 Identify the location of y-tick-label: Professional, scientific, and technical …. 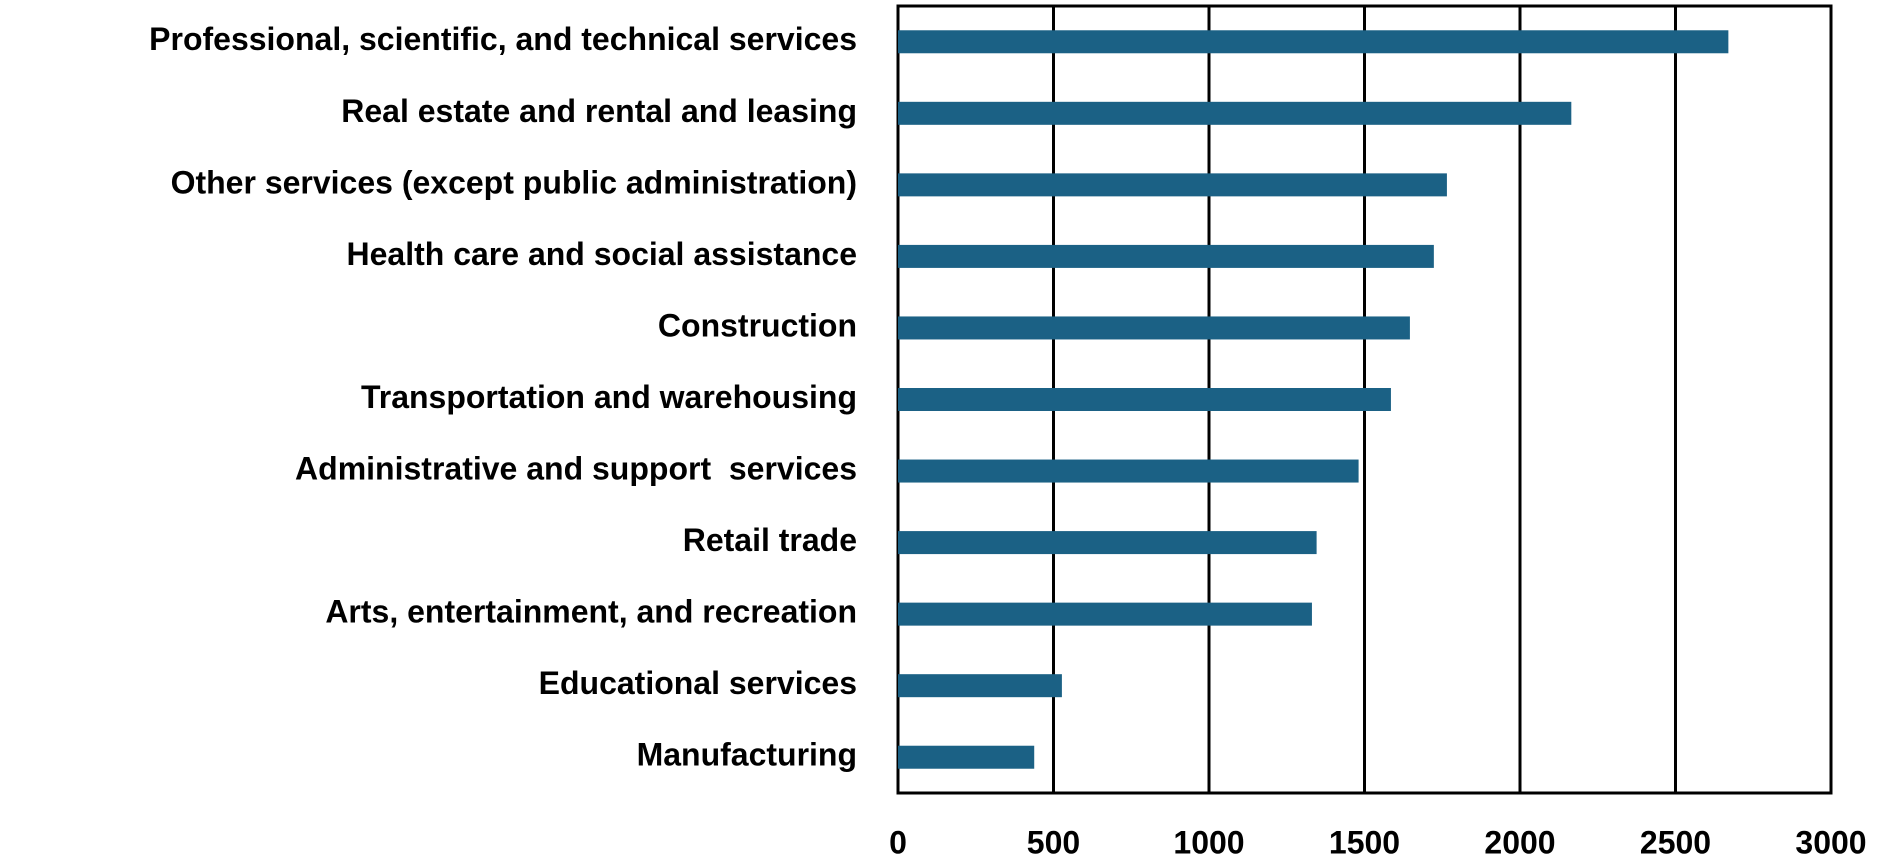
(503, 39).